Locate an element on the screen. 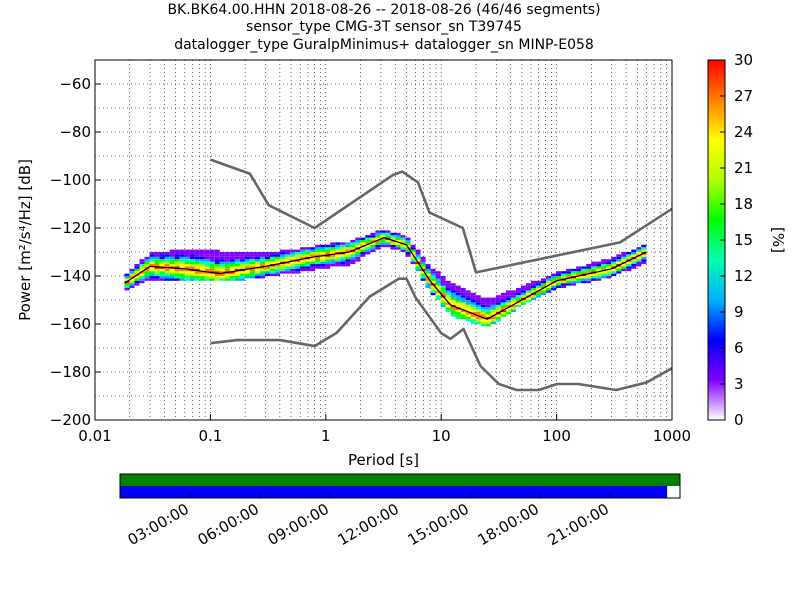 The height and width of the screenshot is (600, 800). colorbar-tick-label: 15 is located at coordinates (743, 240).